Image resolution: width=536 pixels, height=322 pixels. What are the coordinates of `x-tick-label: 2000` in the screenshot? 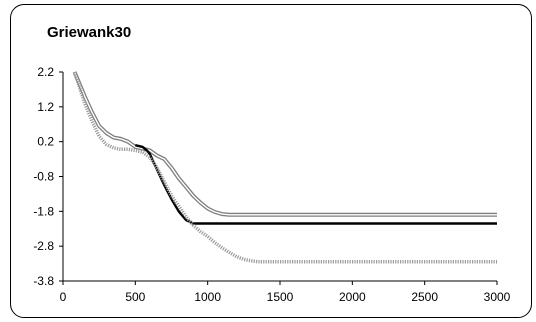 It's located at (352, 297).